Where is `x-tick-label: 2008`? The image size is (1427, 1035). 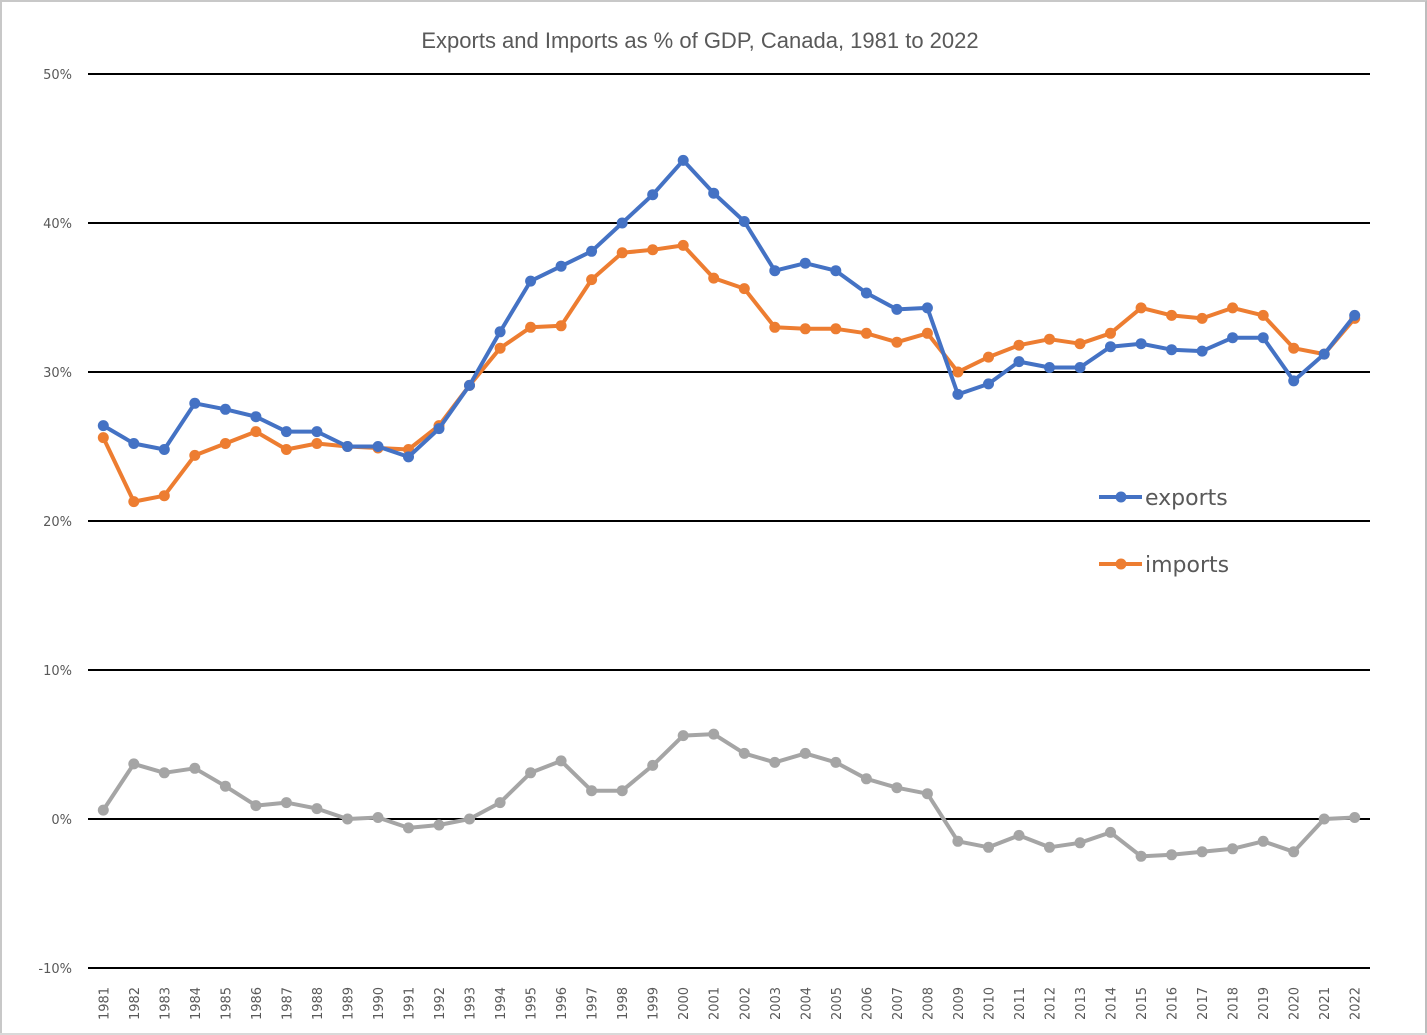
x-tick-label: 2008 is located at coordinates (928, 1003).